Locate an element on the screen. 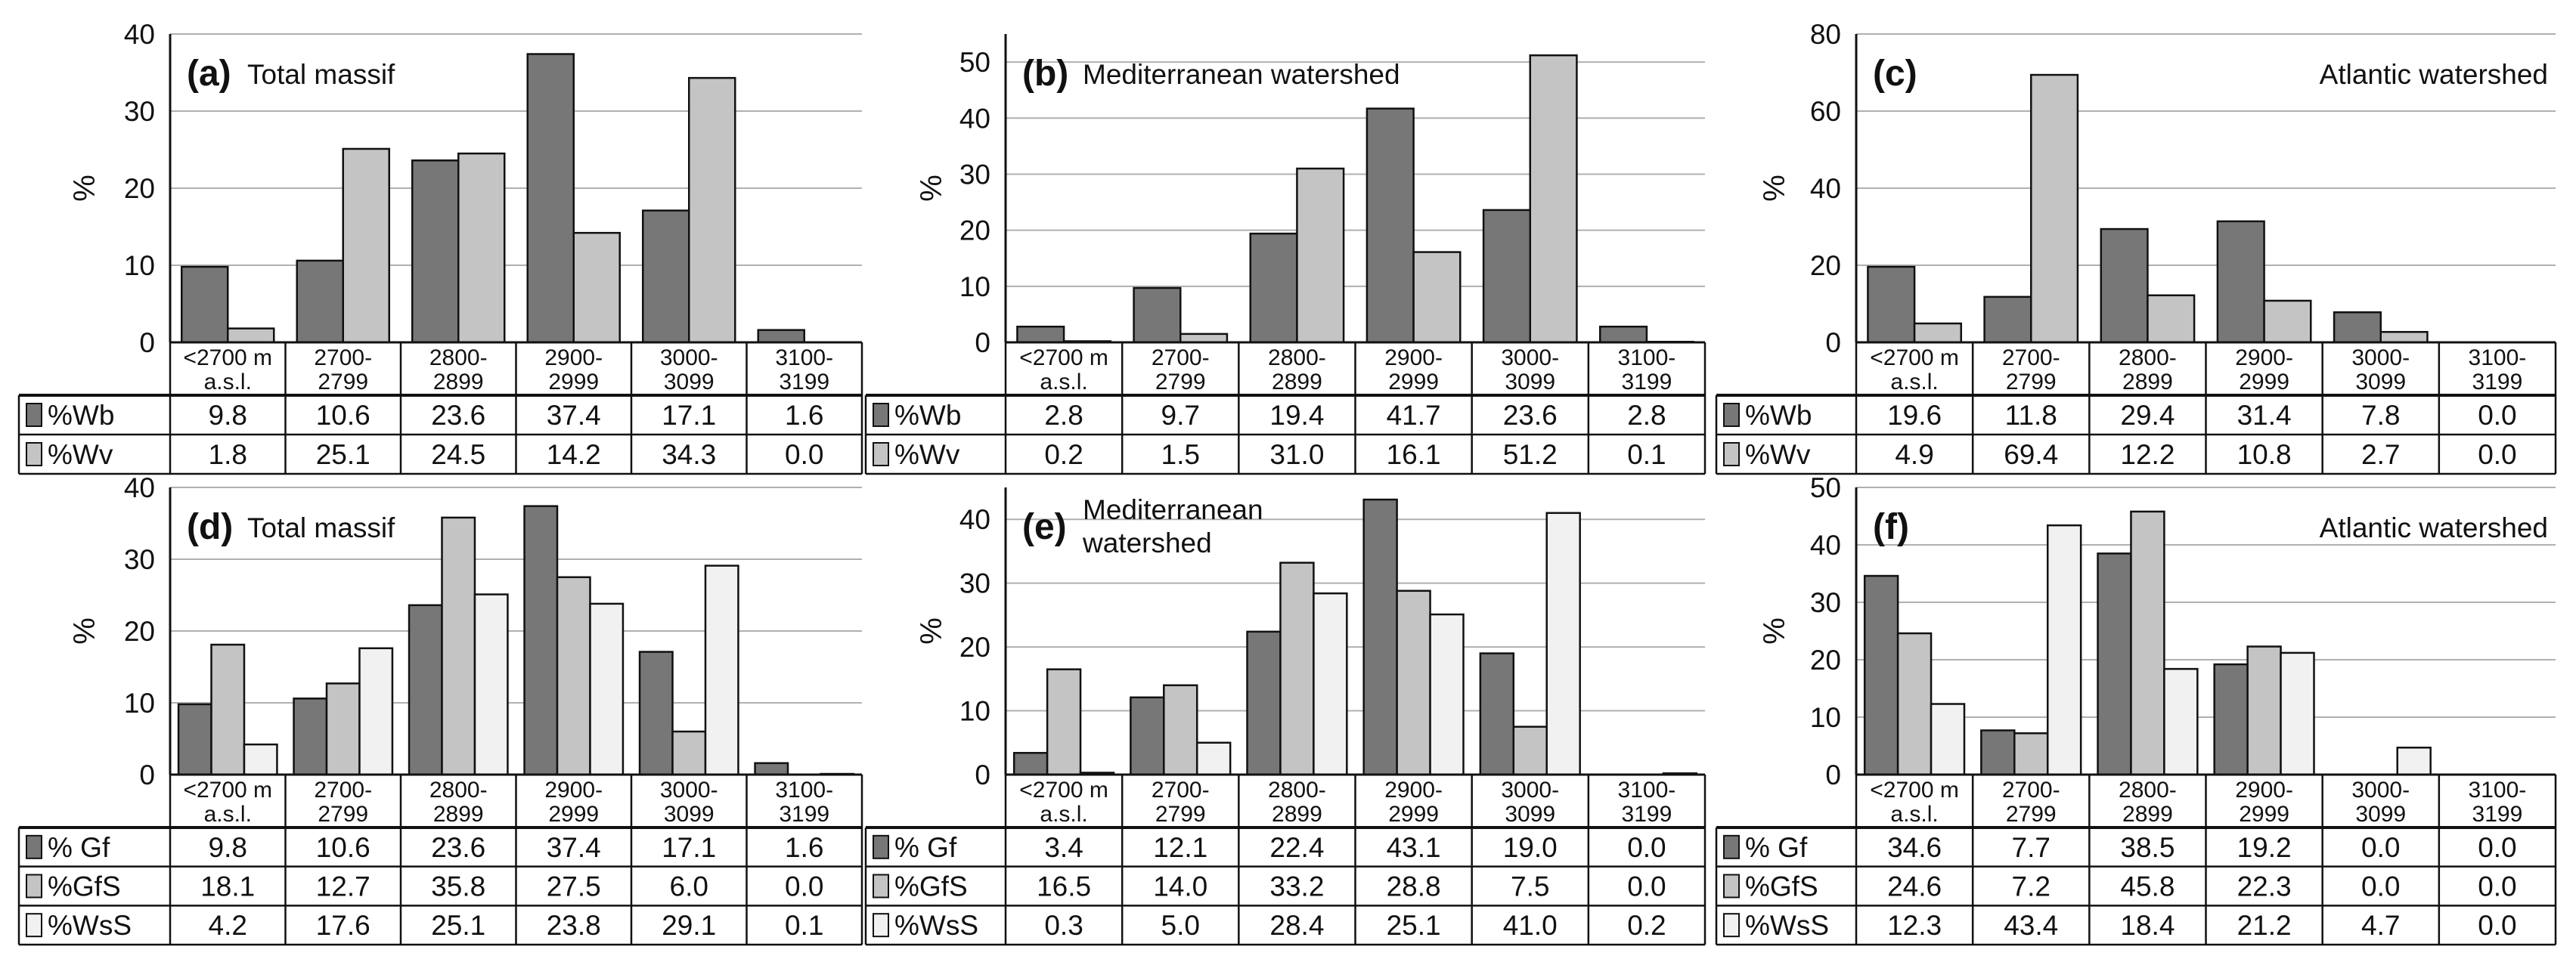 The height and width of the screenshot is (959, 2576). panel-title: Total massif is located at coordinates (321, 527).